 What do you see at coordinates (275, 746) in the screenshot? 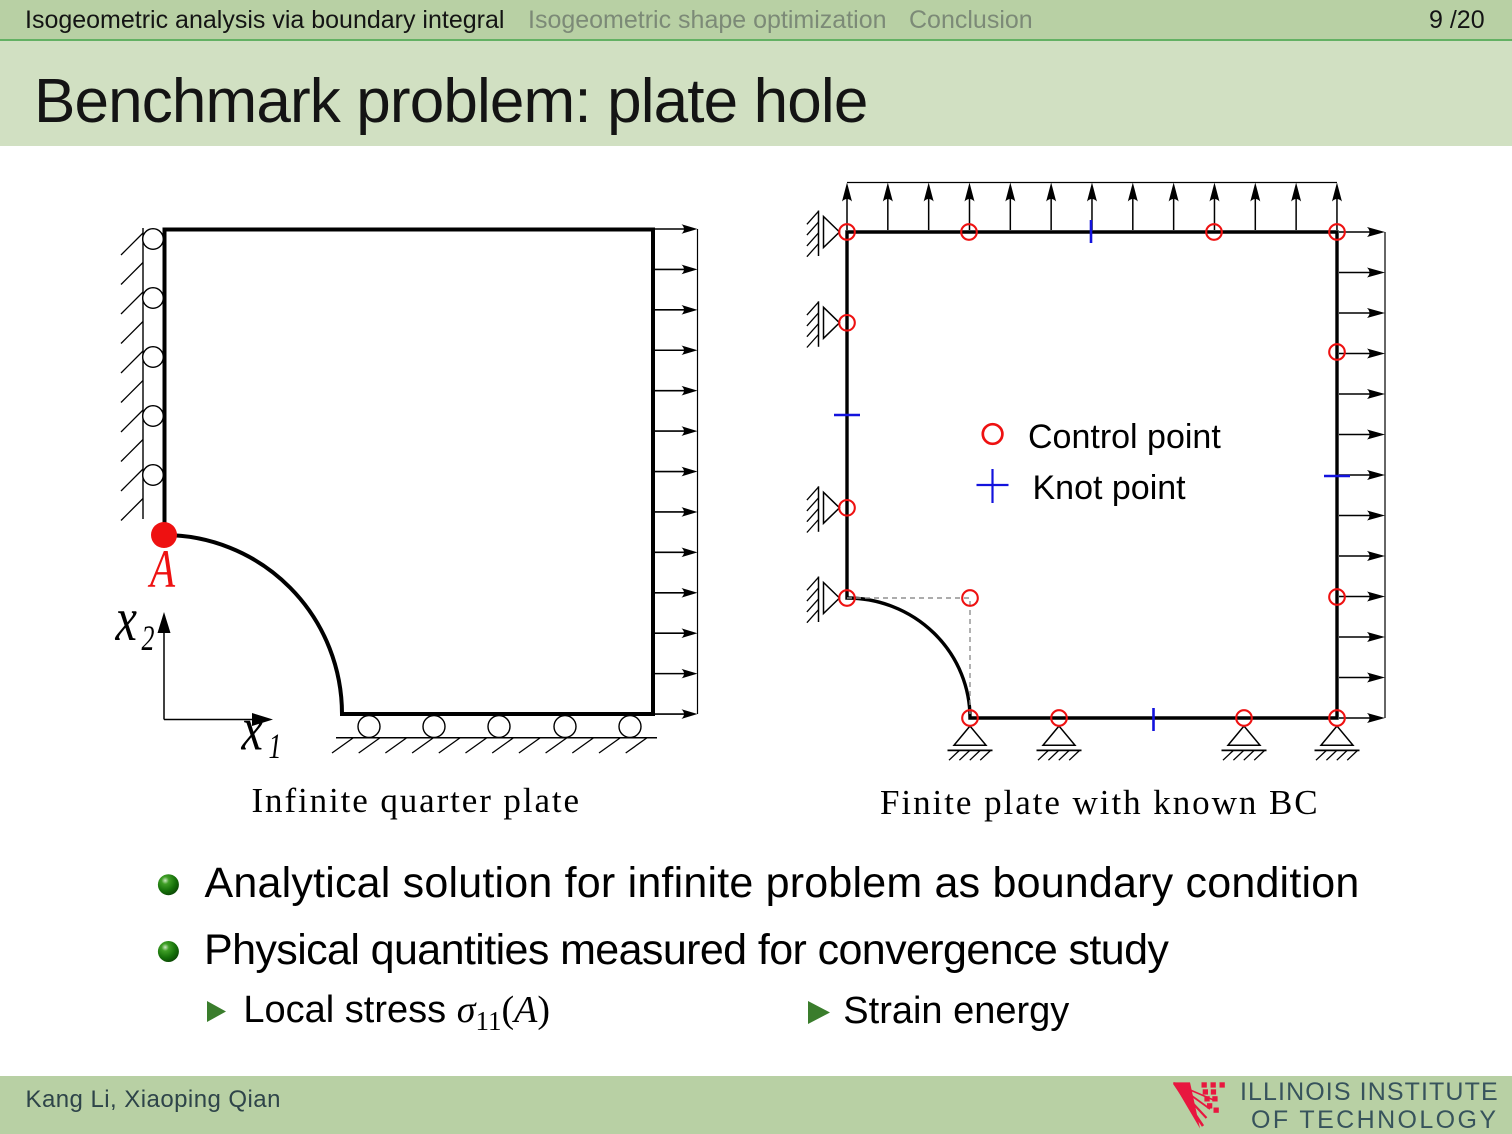
I see `svg-text: 1` at bounding box center [275, 746].